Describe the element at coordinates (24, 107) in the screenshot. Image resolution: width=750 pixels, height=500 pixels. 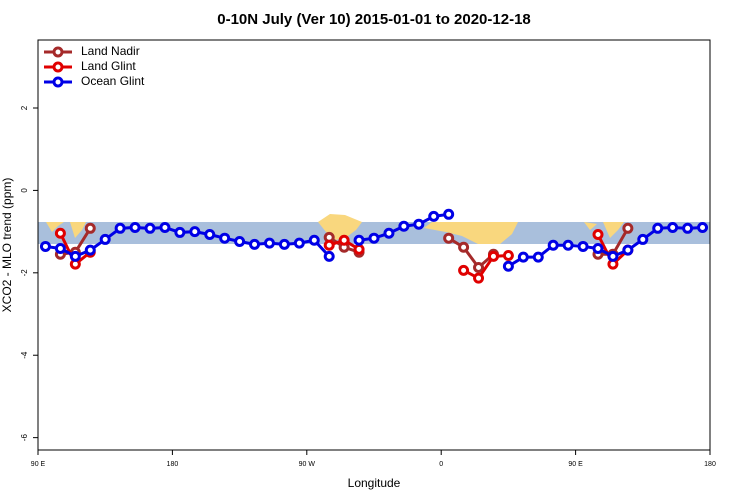
I see `y-tick-label: 2` at that location.